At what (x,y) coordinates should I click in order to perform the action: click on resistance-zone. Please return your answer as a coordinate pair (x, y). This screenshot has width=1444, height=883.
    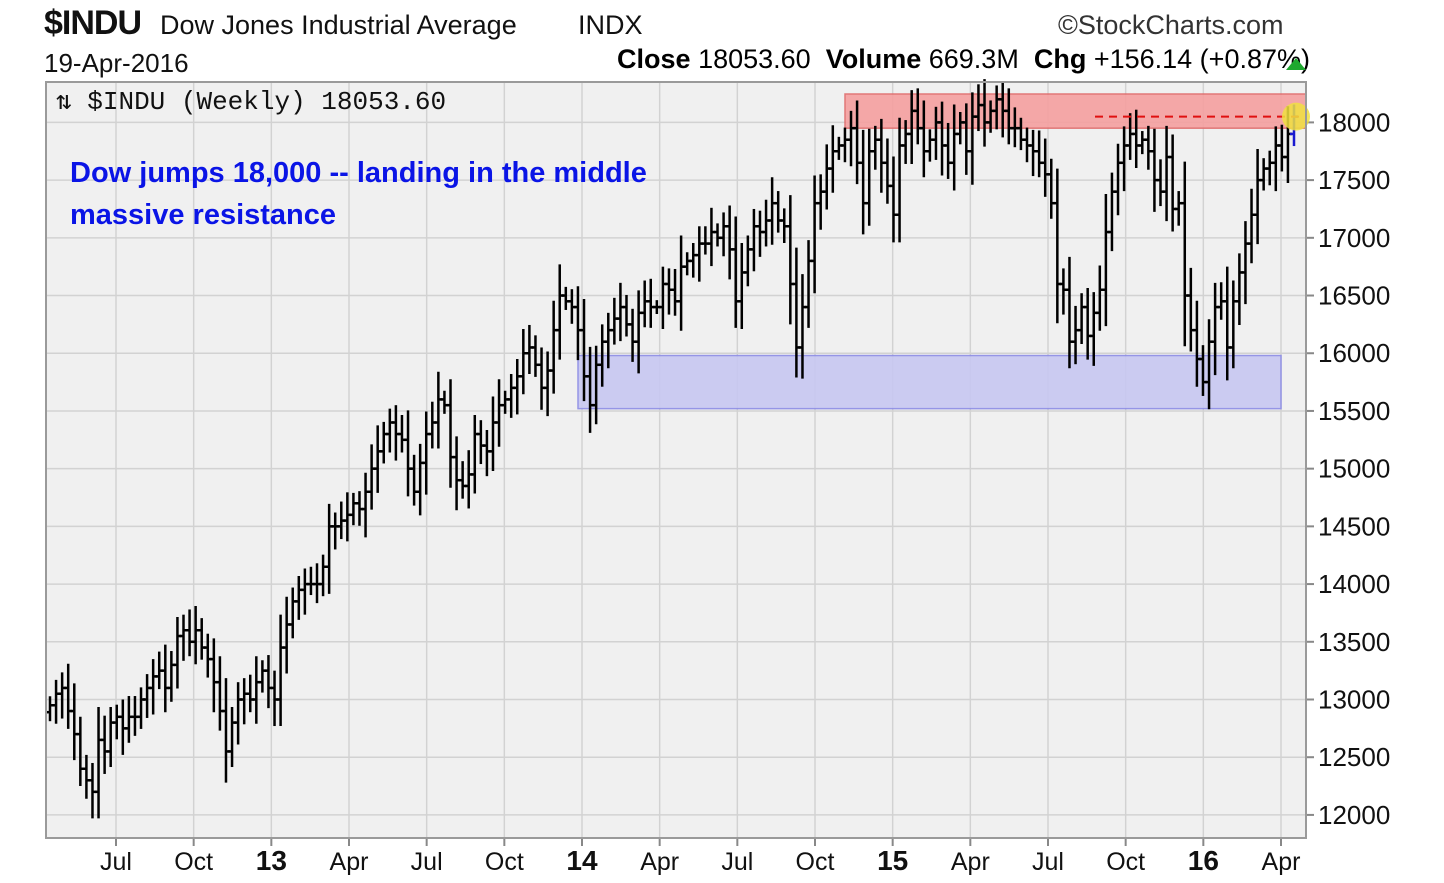
    Looking at the image, I should click on (1075, 111).